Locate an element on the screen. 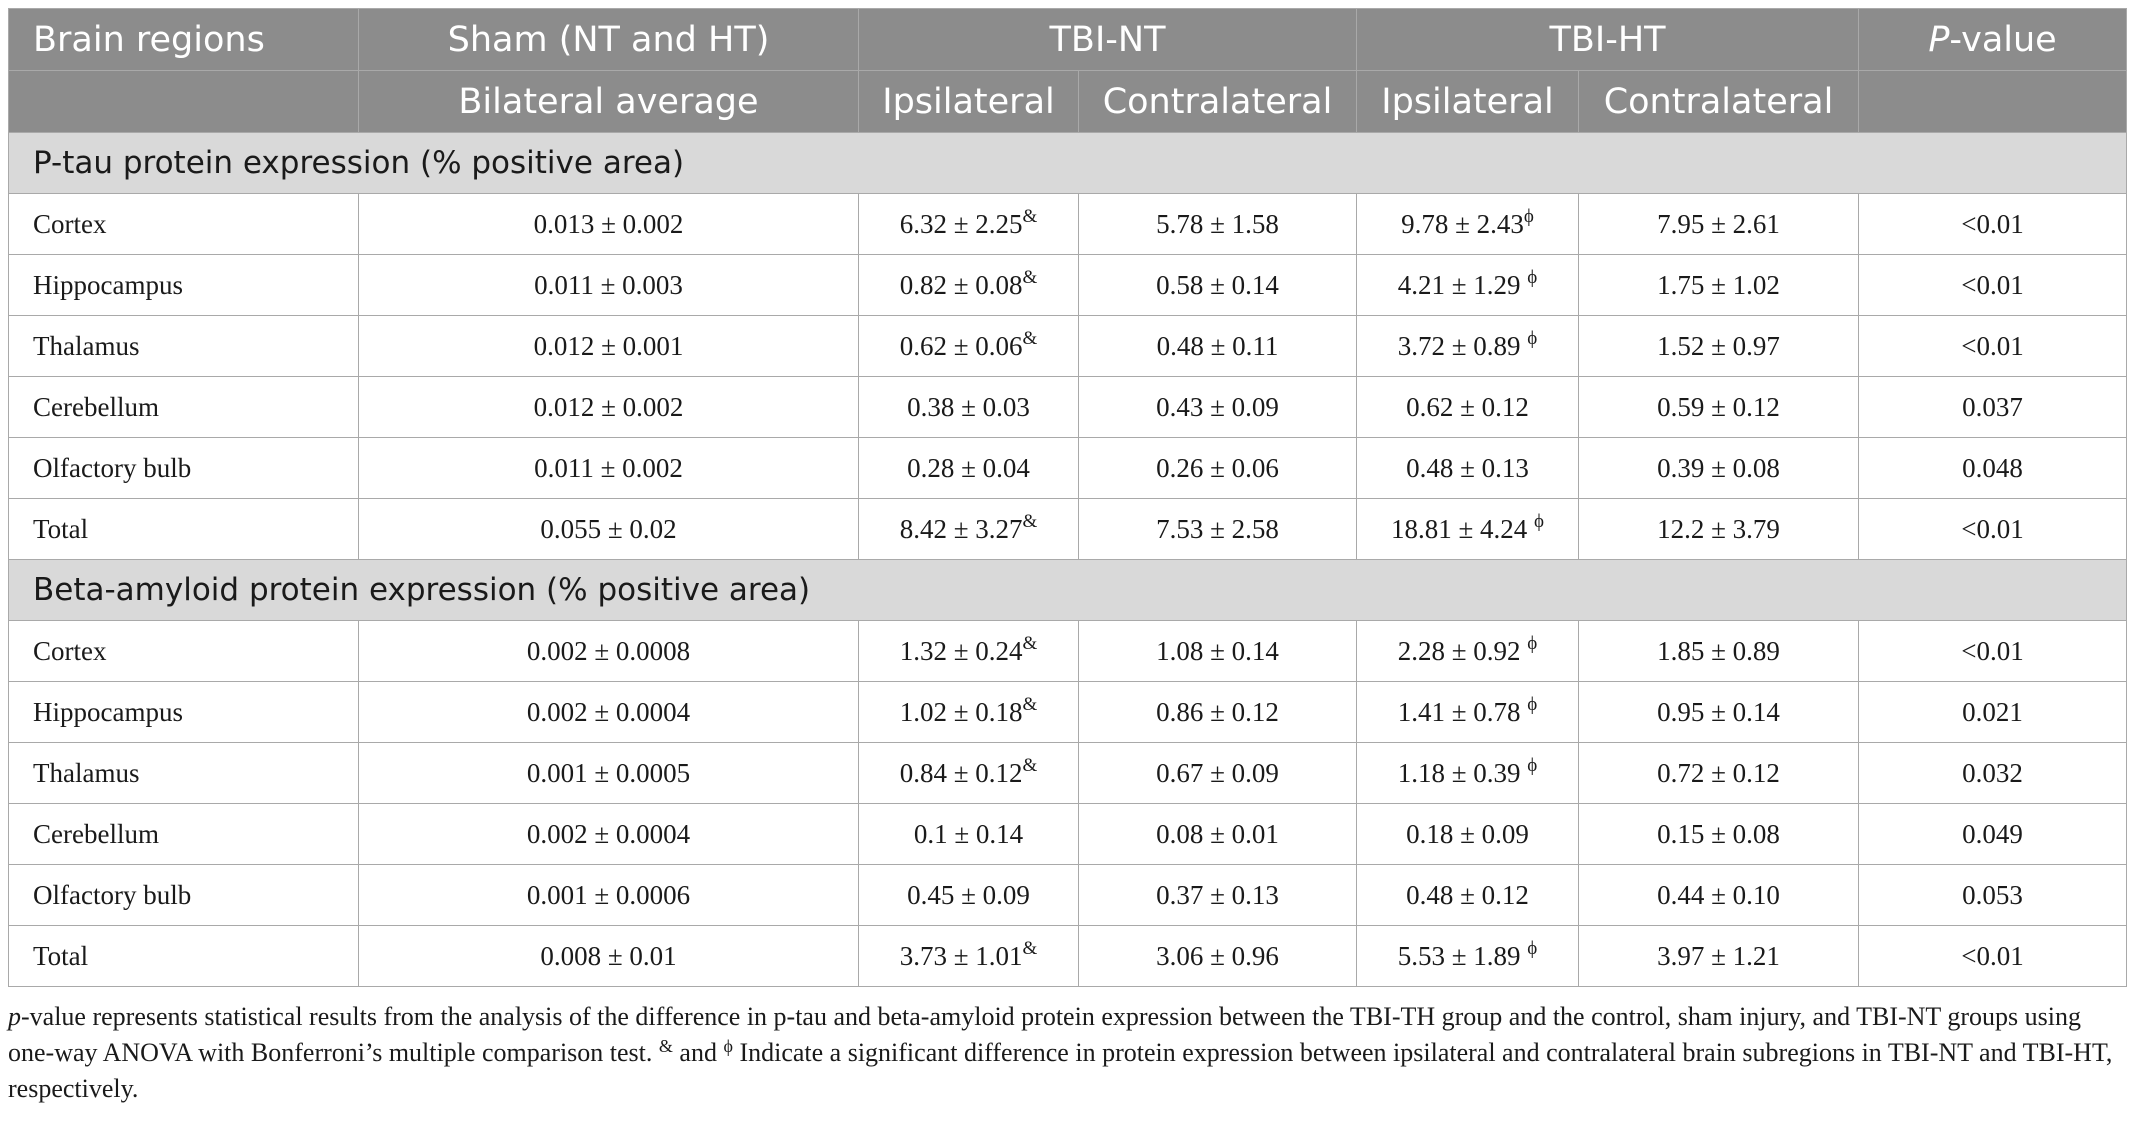 This screenshot has height=1131, width=2134. cell-tbi-ht-contralateral: 12.2 ± 3.79 is located at coordinates (1718, 529).